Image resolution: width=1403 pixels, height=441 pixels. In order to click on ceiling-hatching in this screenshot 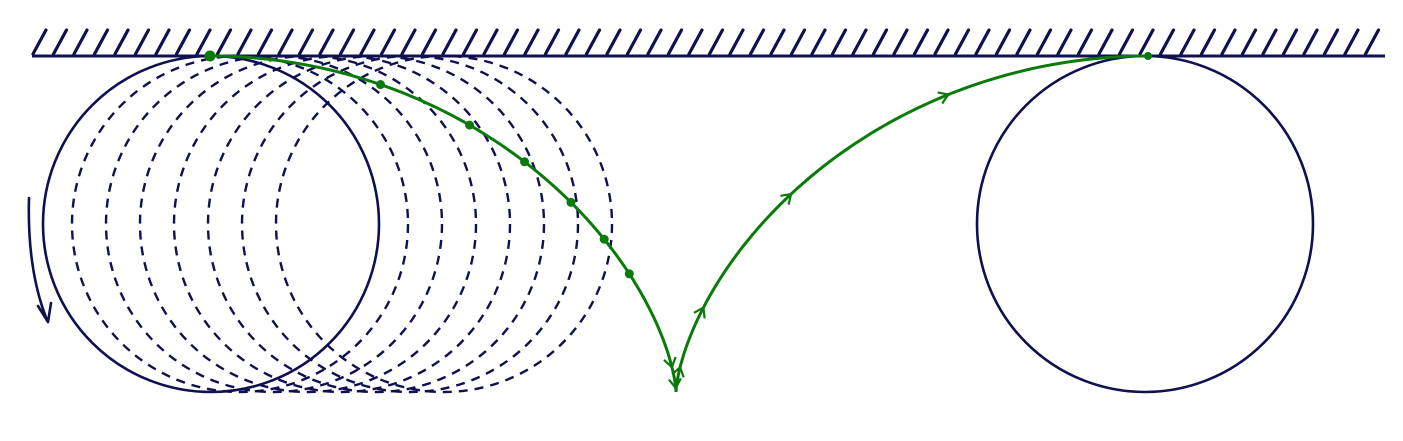, I will do `click(706, 42)`.